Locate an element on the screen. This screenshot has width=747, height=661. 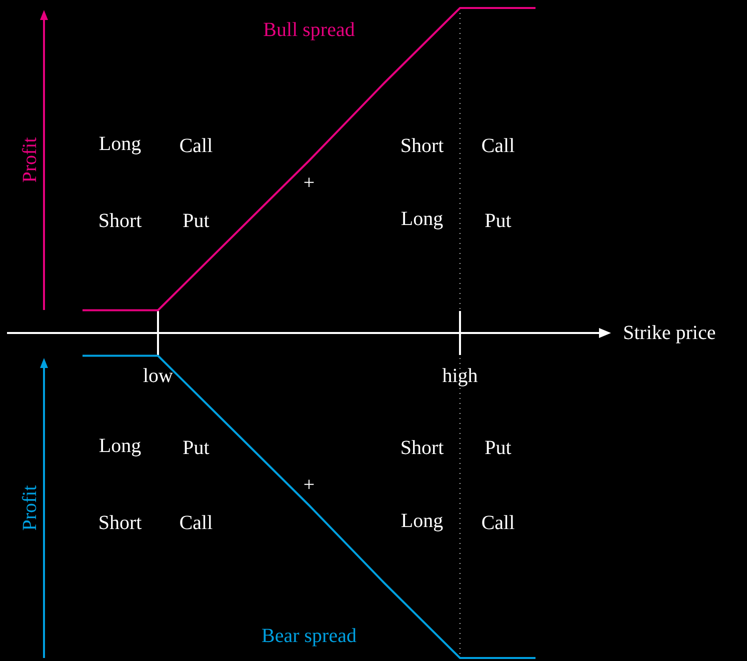
y-axis-title: Profit is located at coordinates (30, 159).